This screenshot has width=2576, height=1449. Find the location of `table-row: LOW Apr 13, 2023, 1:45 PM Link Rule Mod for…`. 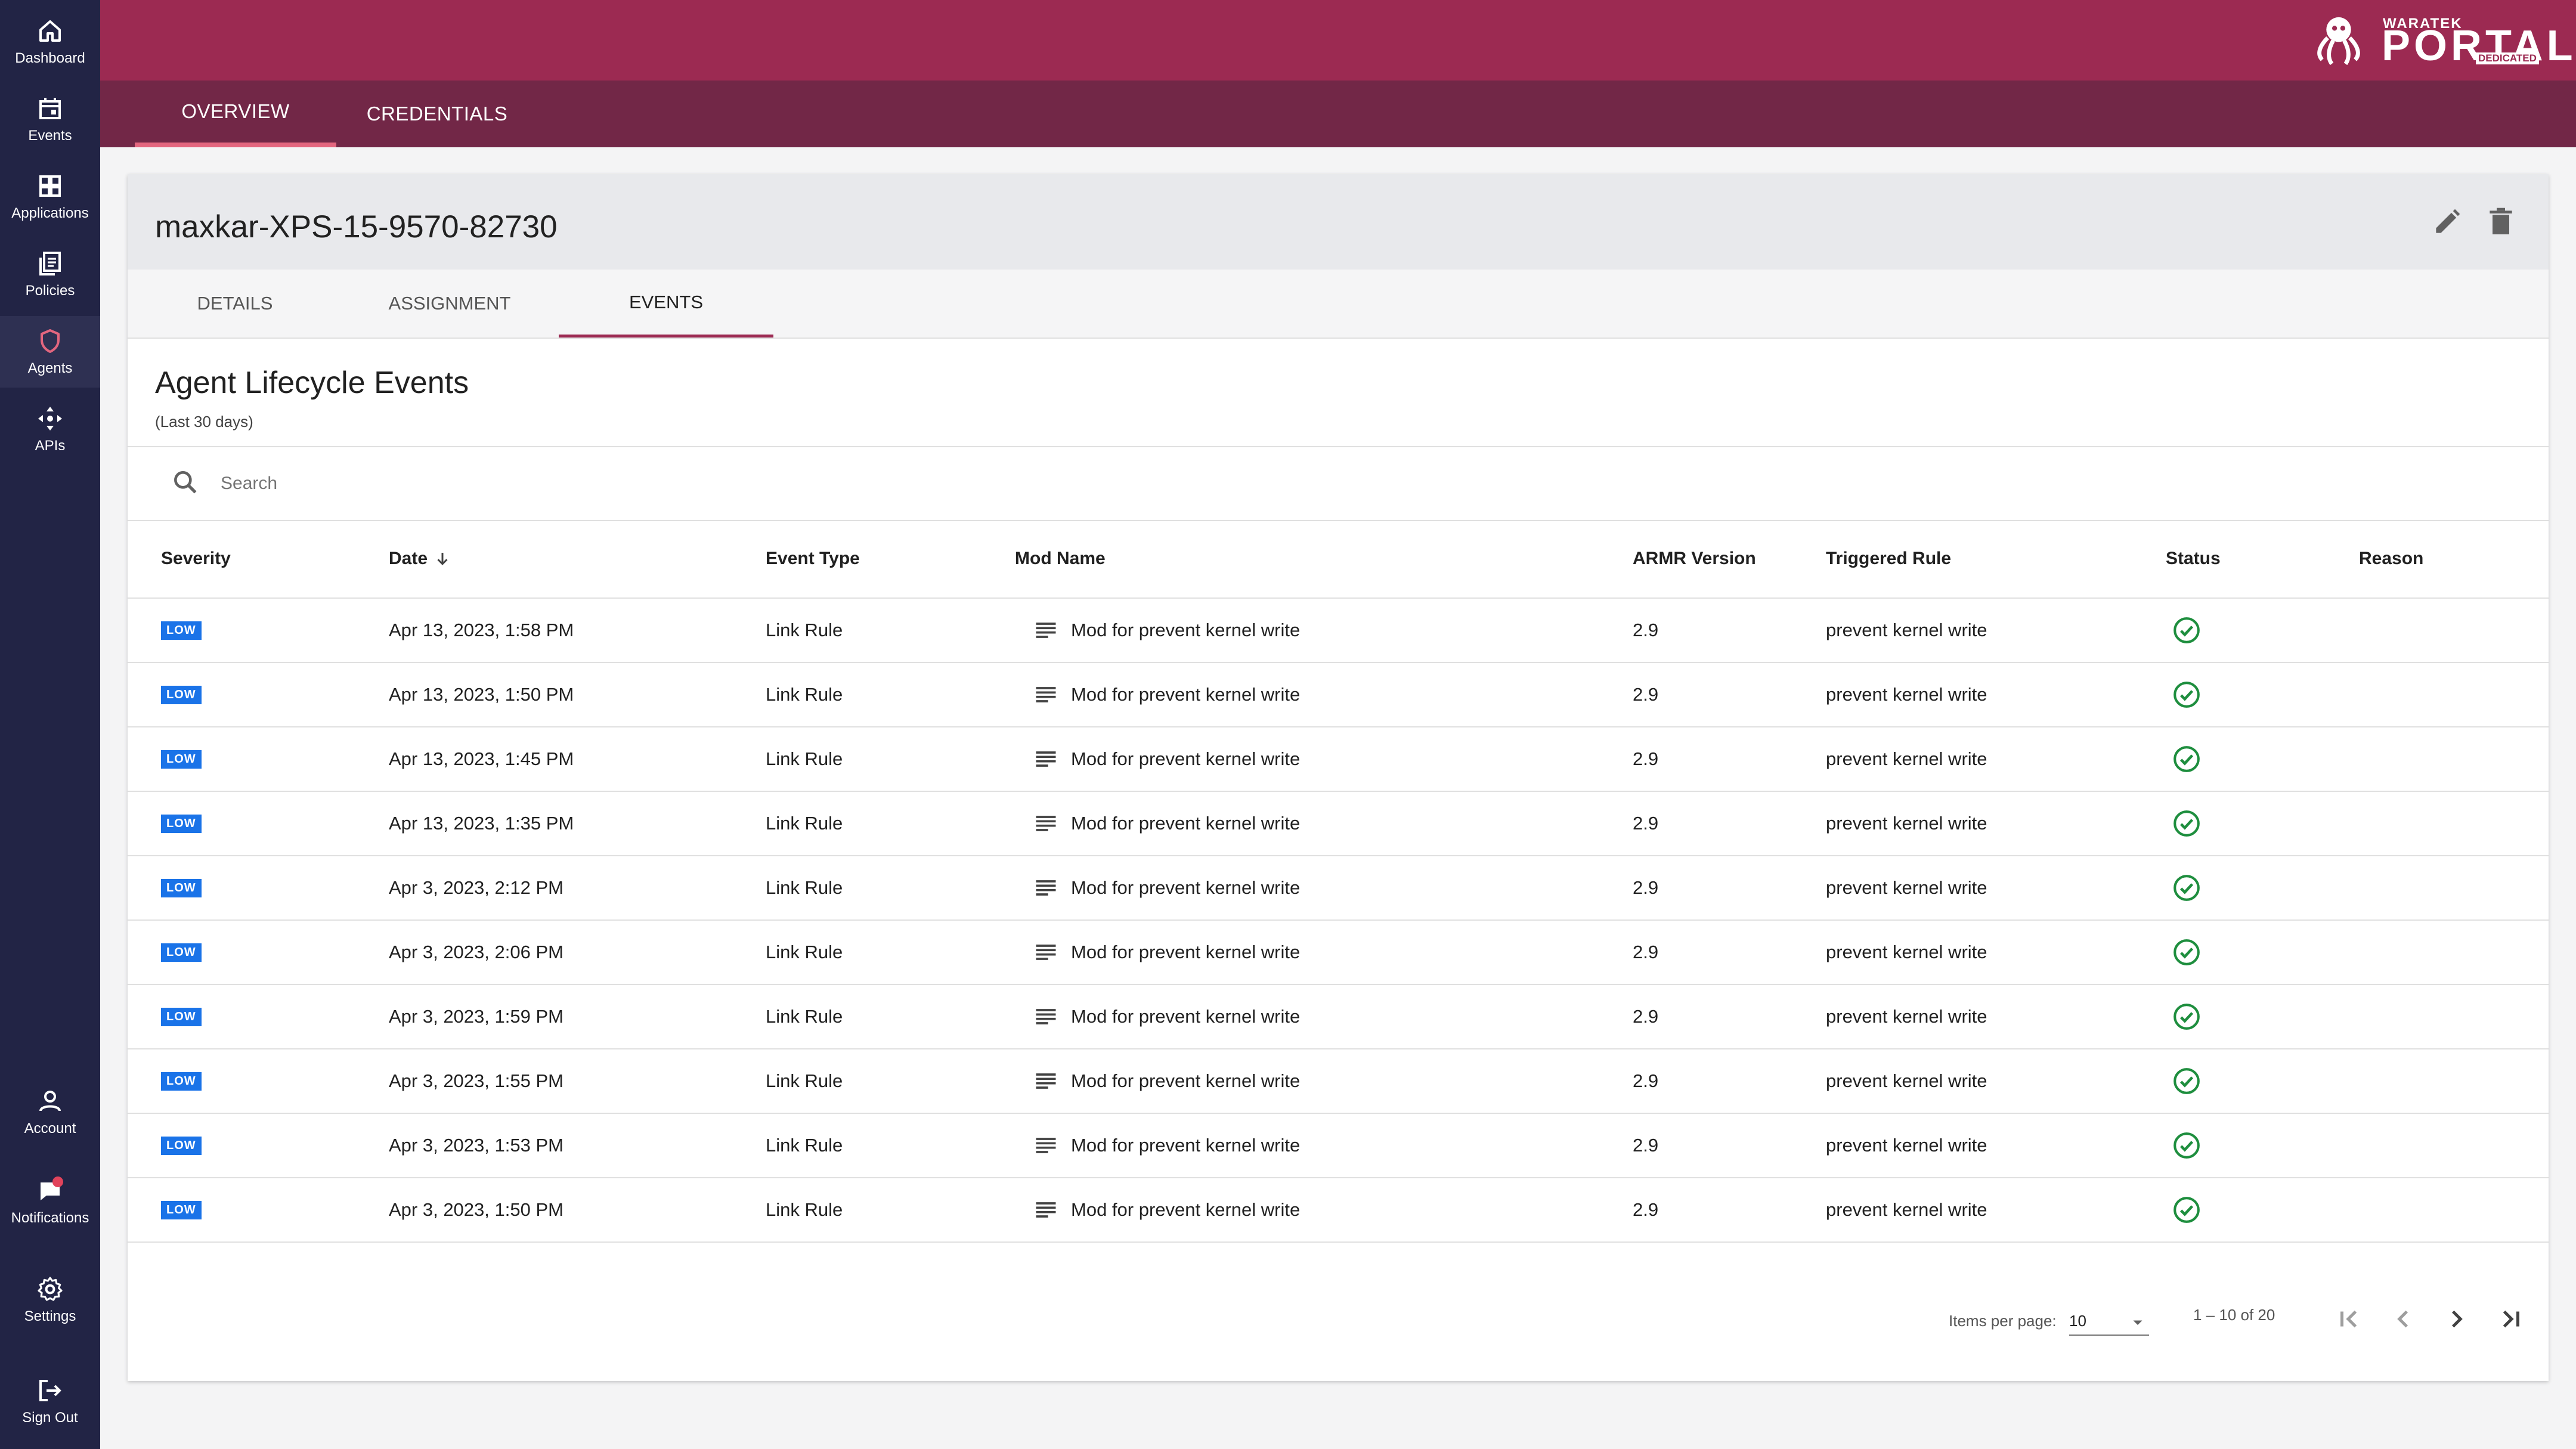

table-row: LOW Apr 13, 2023, 1:45 PM Link Rule Mod for… is located at coordinates (1339, 759).